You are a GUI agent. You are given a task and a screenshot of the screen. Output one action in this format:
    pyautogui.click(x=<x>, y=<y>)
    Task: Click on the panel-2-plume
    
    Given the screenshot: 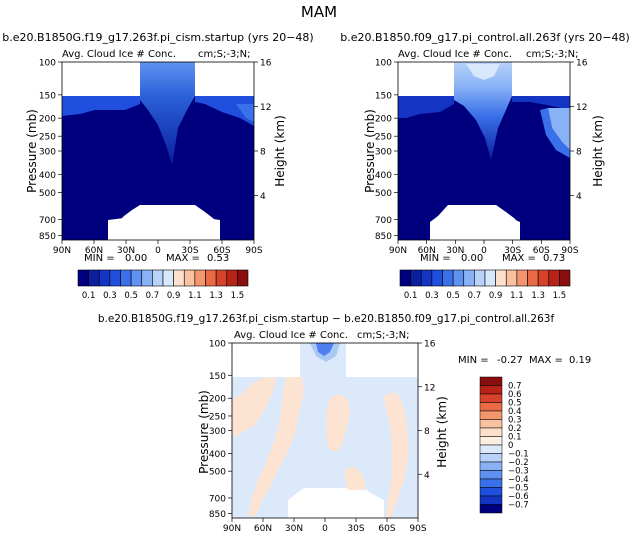 What is the action you would take?
    pyautogui.click(x=483, y=111)
    